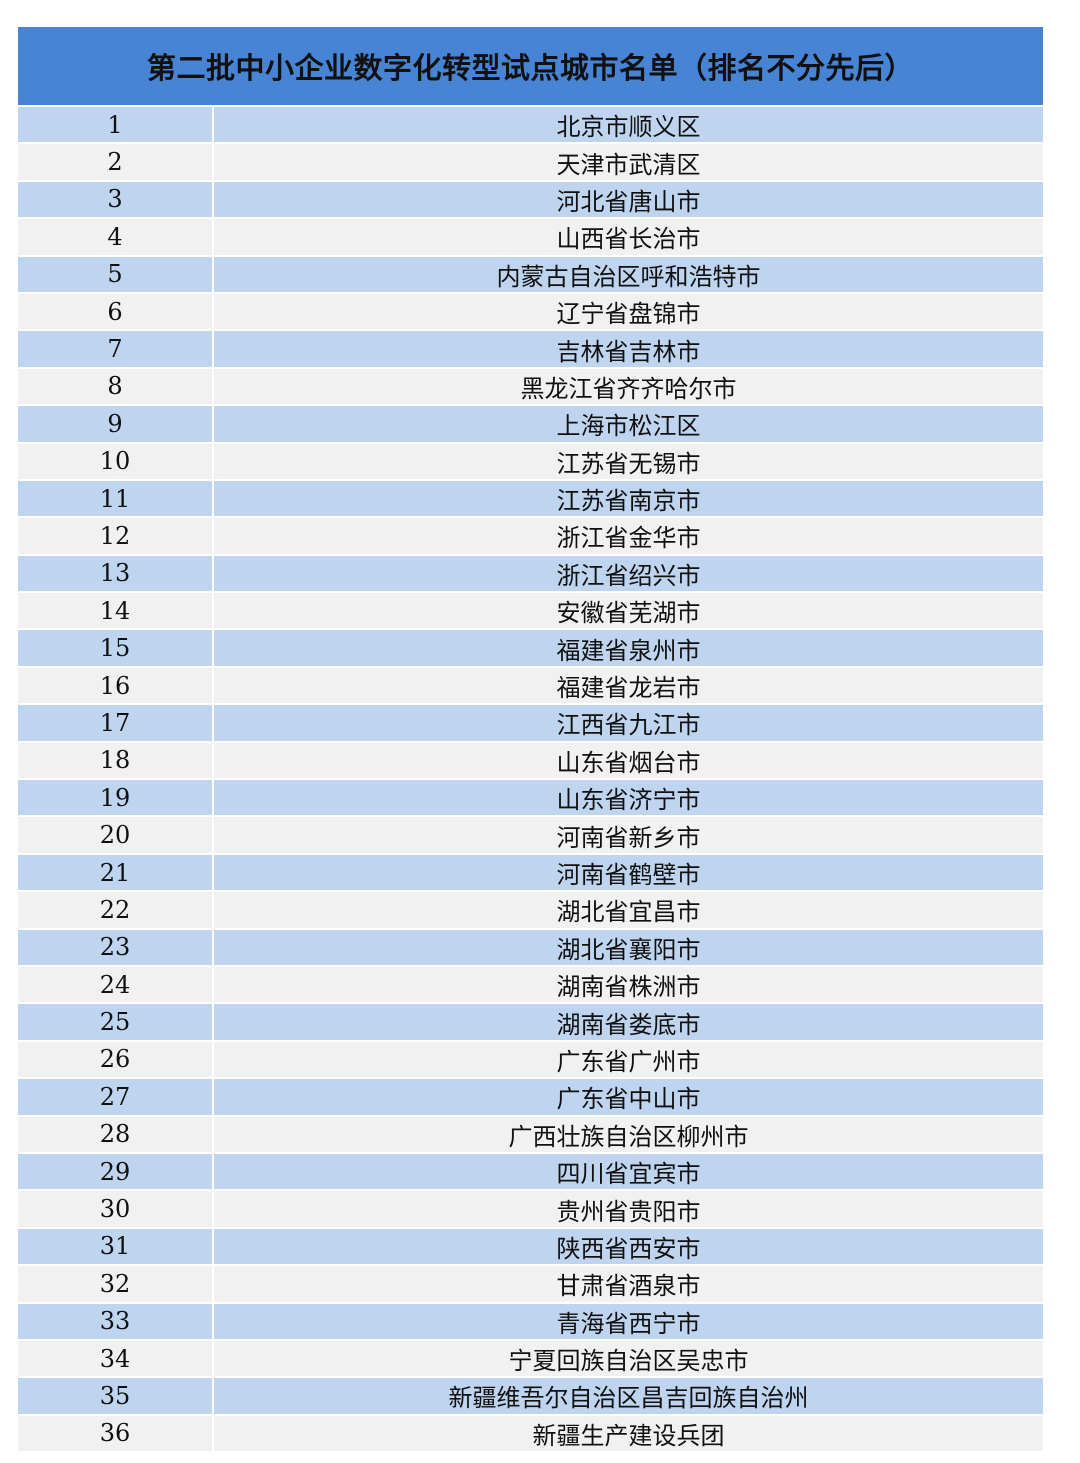  What do you see at coordinates (115, 1209) in the screenshot?
I see `row-number: 30` at bounding box center [115, 1209].